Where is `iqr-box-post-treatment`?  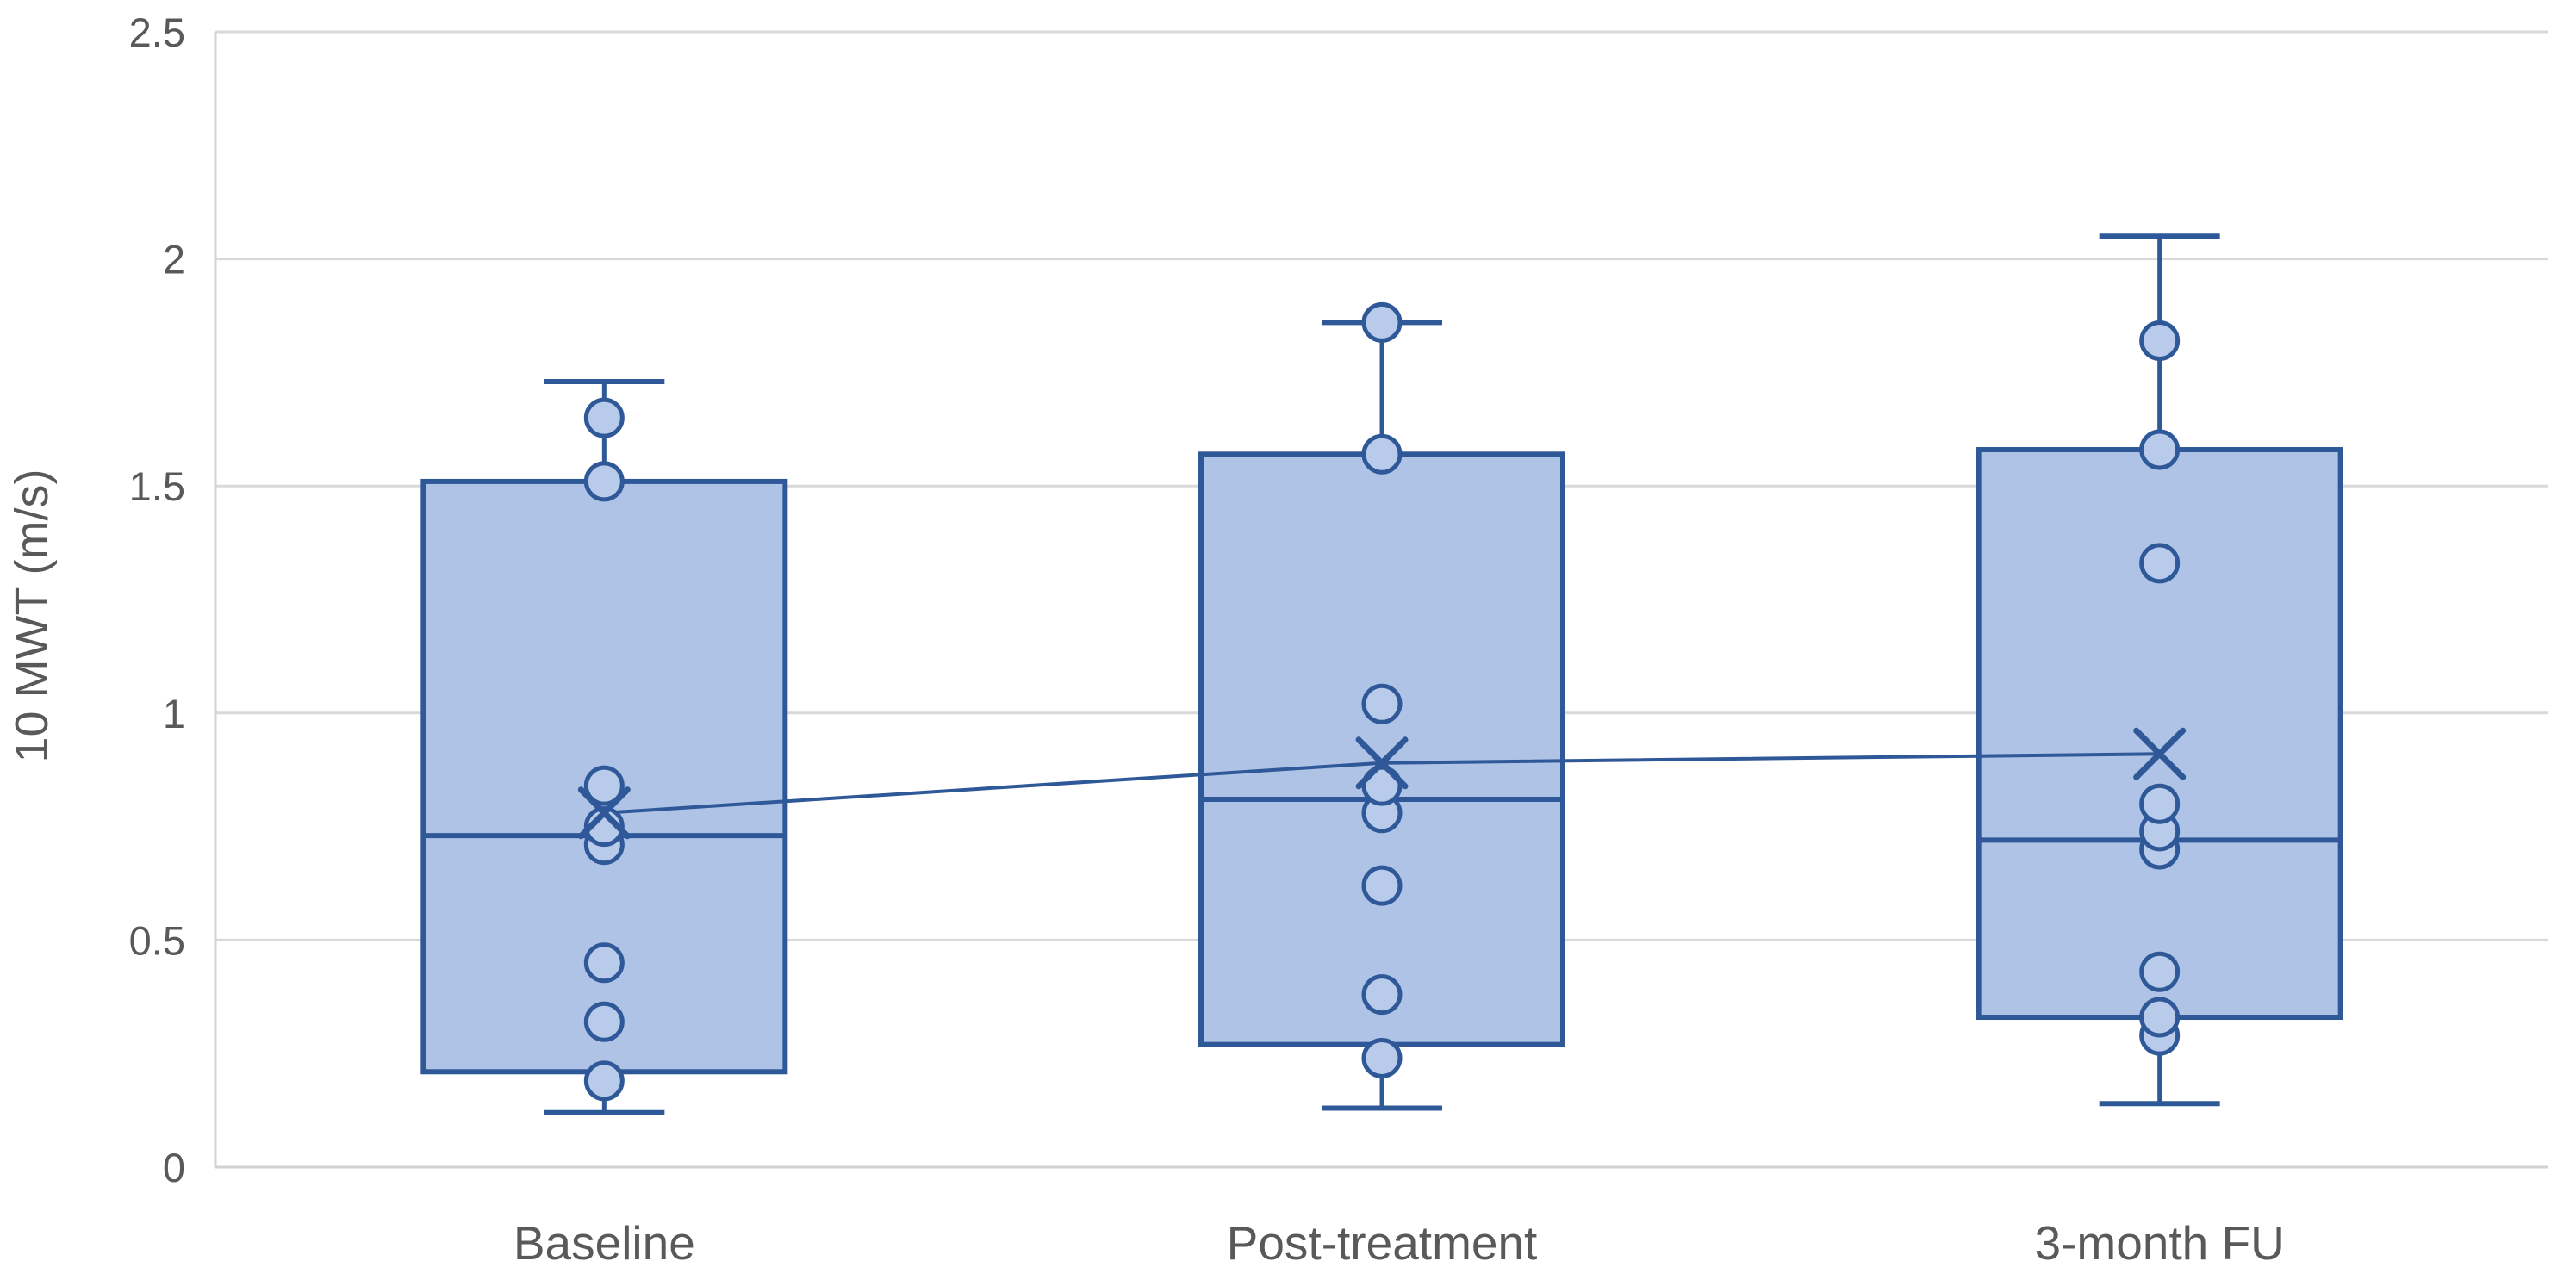 iqr-box-post-treatment is located at coordinates (1382, 749).